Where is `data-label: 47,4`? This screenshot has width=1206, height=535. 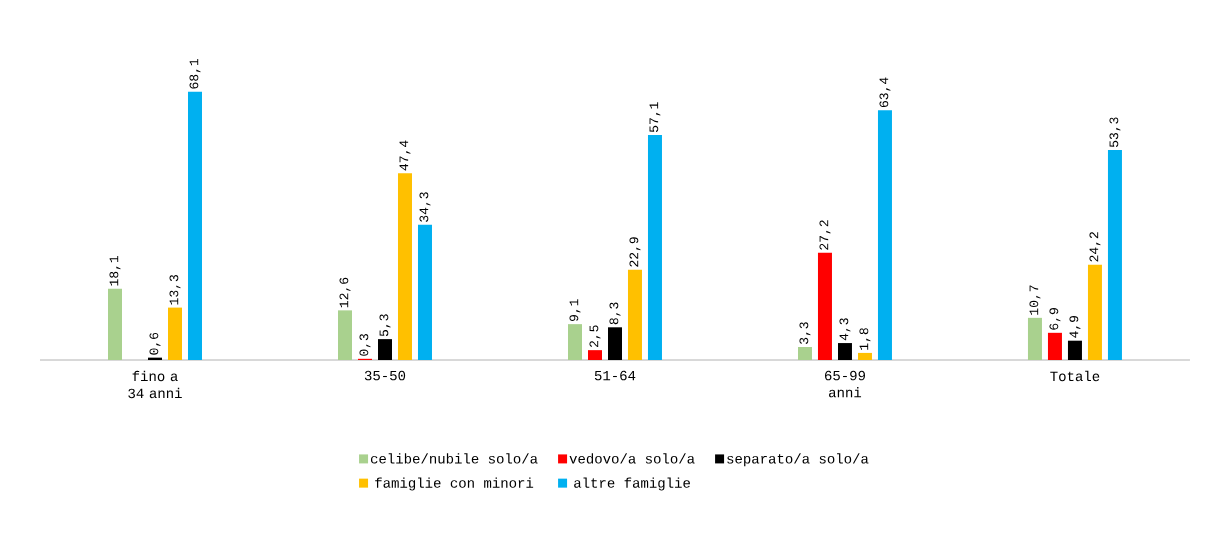 data-label: 47,4 is located at coordinates (405, 155).